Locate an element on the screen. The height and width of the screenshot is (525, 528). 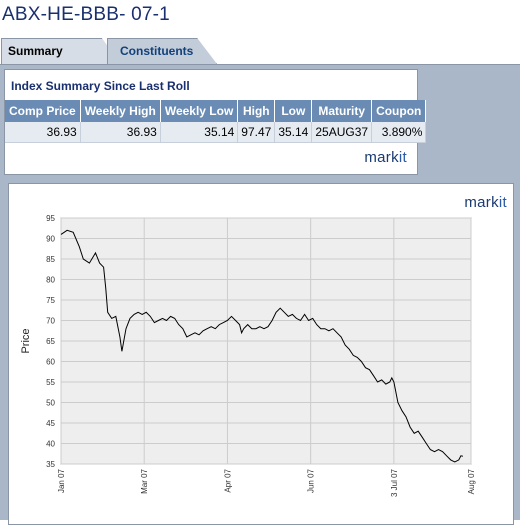
col-comp-price: Comp Price is located at coordinates (43, 111).